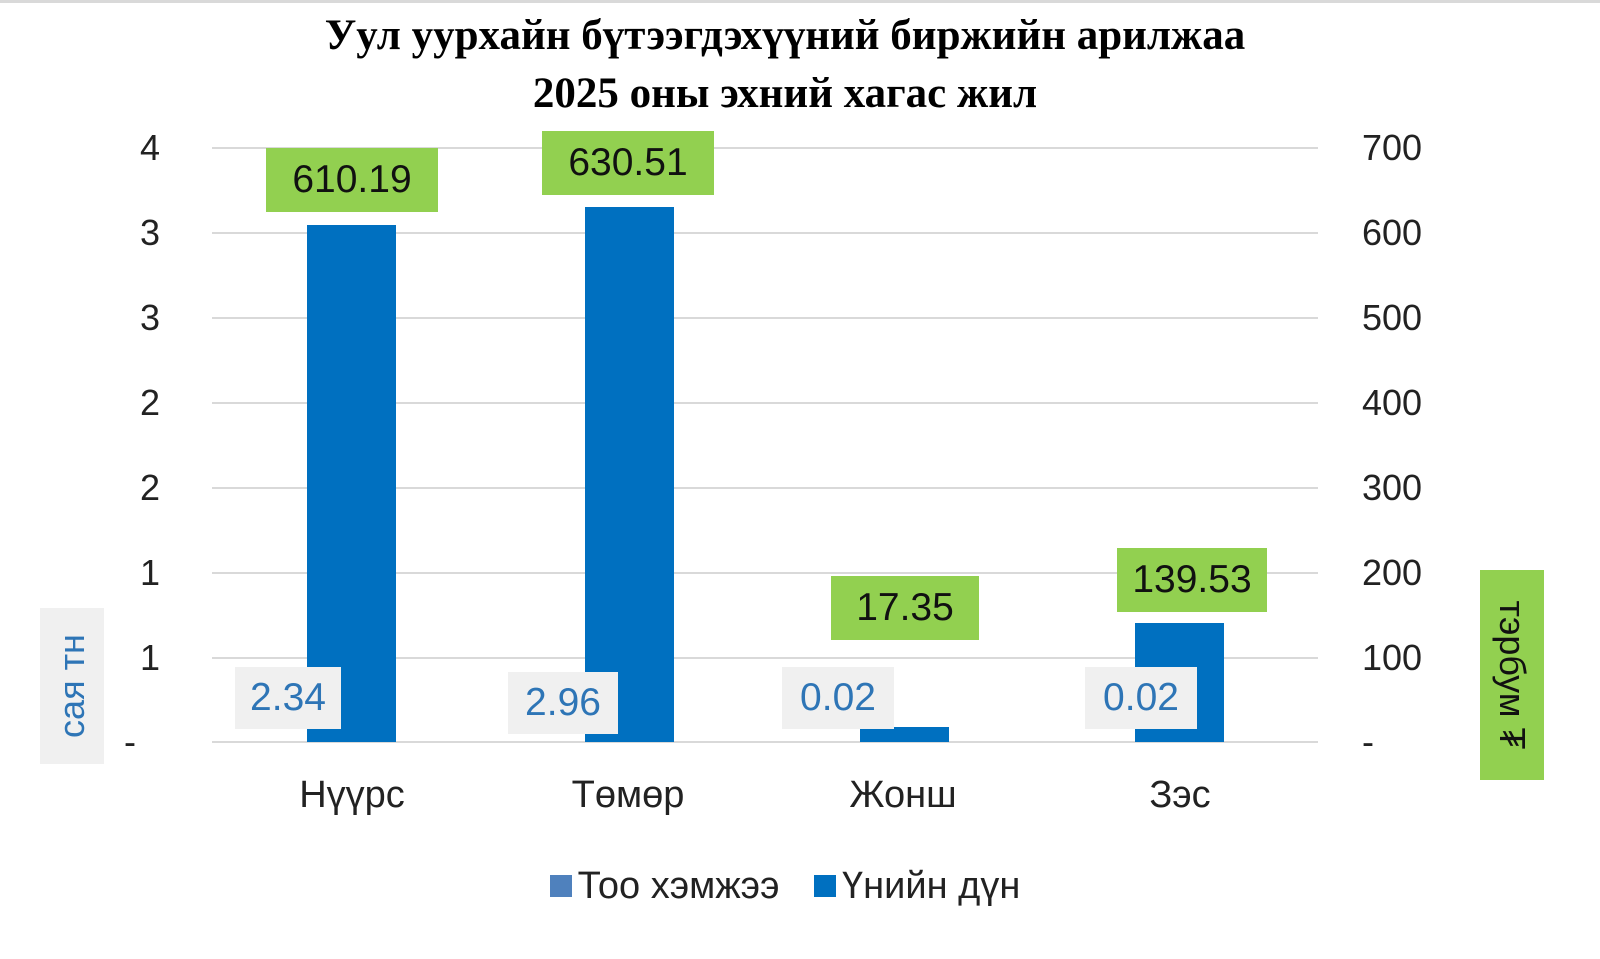  I want to click on legend-item-quantity: Тоо хэмжээ, so click(664, 886).